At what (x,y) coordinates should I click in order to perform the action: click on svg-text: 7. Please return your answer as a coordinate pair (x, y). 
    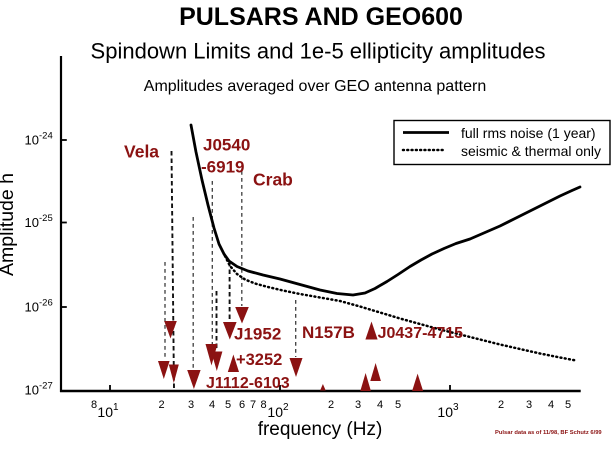
    Looking at the image, I should click on (253, 405).